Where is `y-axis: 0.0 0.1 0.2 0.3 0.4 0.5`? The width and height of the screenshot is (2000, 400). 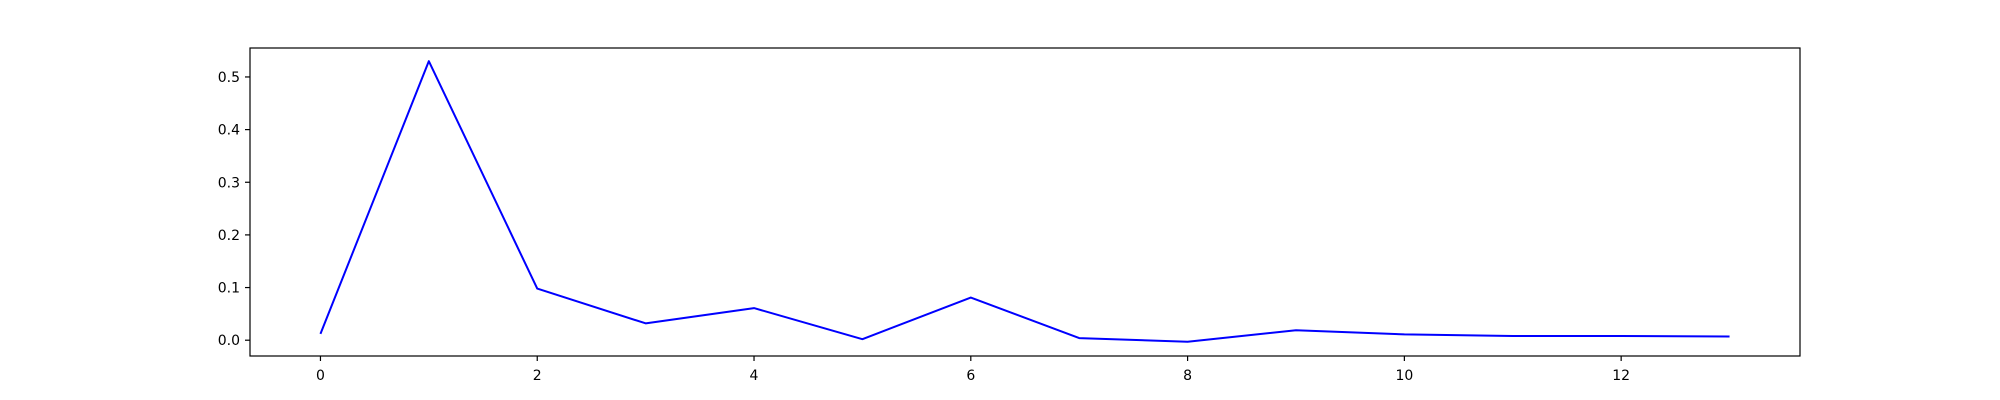
y-axis: 0.0 0.1 0.2 0.3 0.4 0.5 is located at coordinates (234, 209).